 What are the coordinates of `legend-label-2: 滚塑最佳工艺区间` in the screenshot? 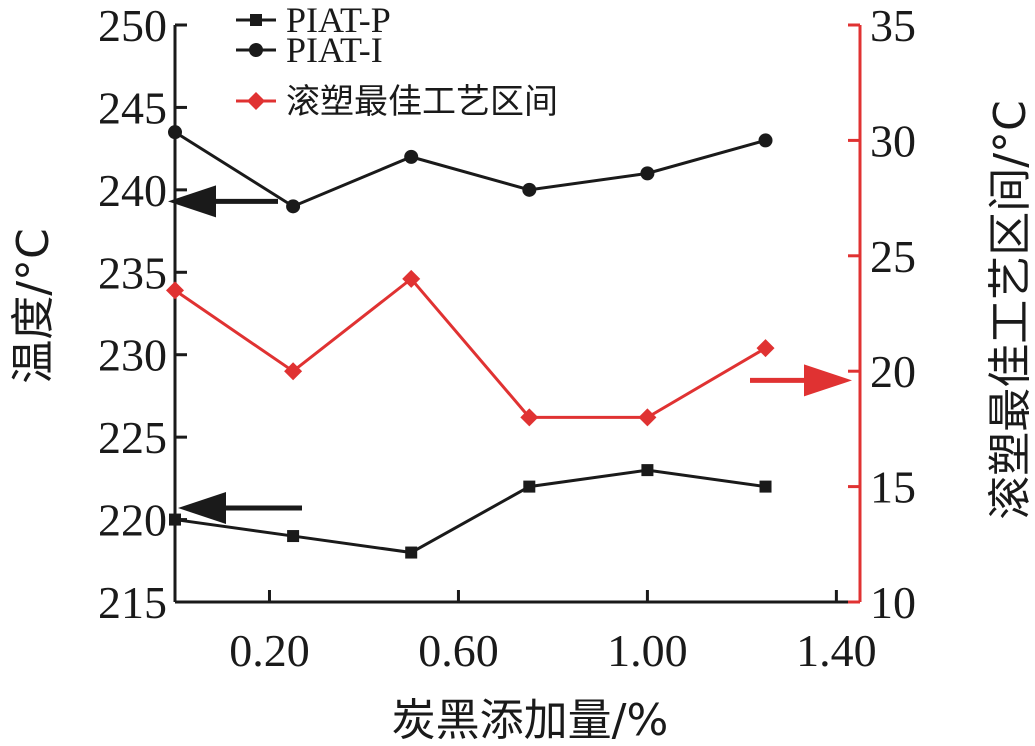 It's located at (422, 102).